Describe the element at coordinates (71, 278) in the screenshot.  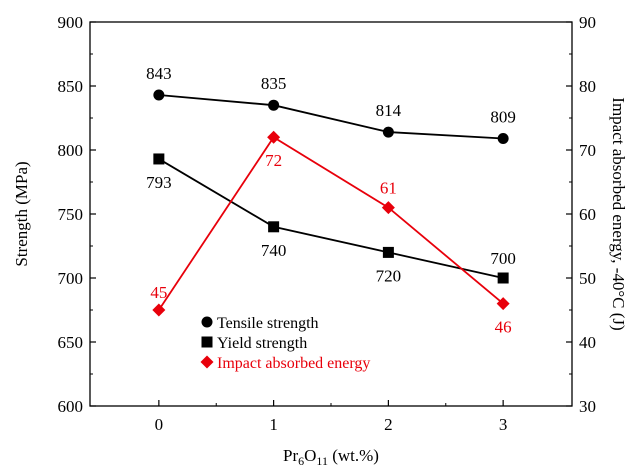
I see `left-tick-label: 700` at that location.